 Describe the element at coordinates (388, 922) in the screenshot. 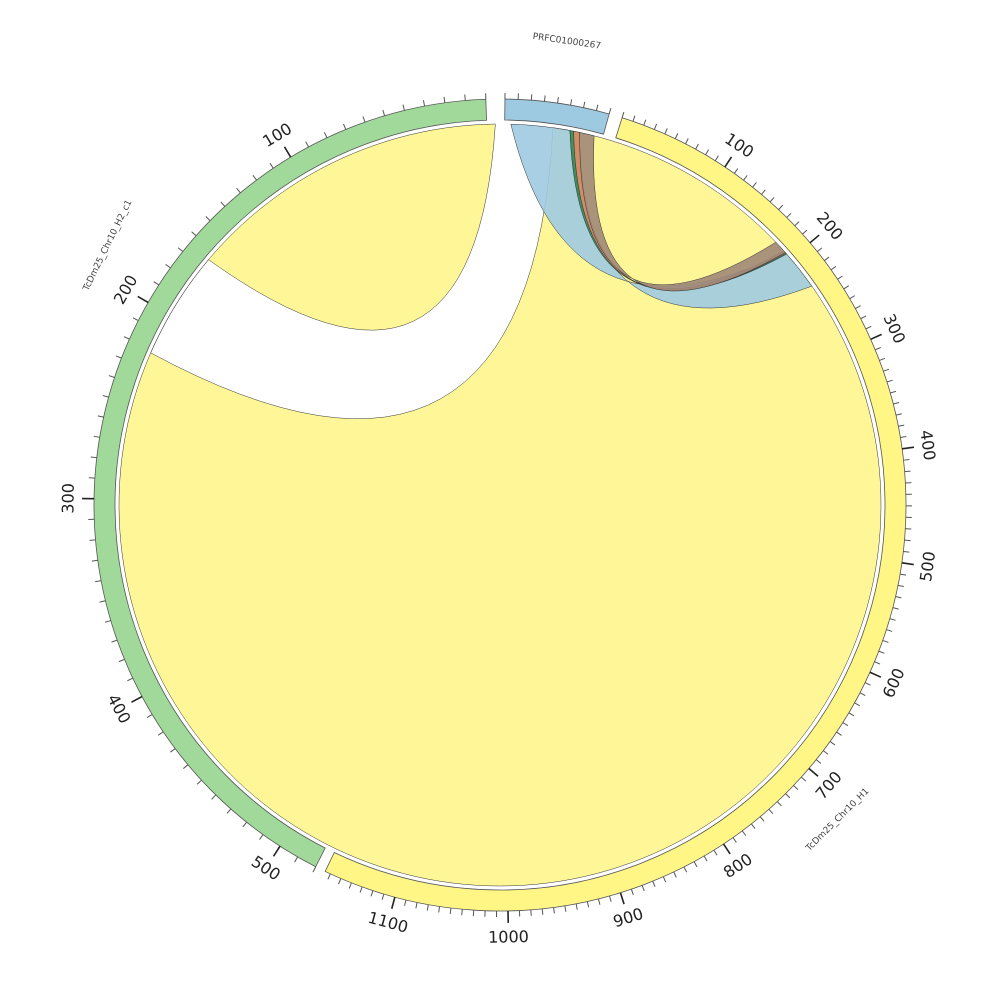

I see `tick-label: 1100` at that location.